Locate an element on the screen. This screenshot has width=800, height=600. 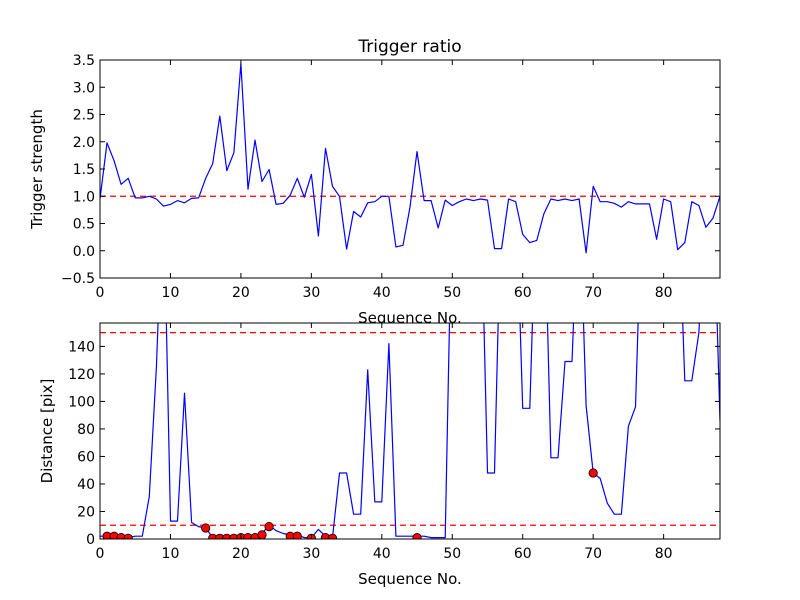
y-tick-label: 140 is located at coordinates (81, 347).